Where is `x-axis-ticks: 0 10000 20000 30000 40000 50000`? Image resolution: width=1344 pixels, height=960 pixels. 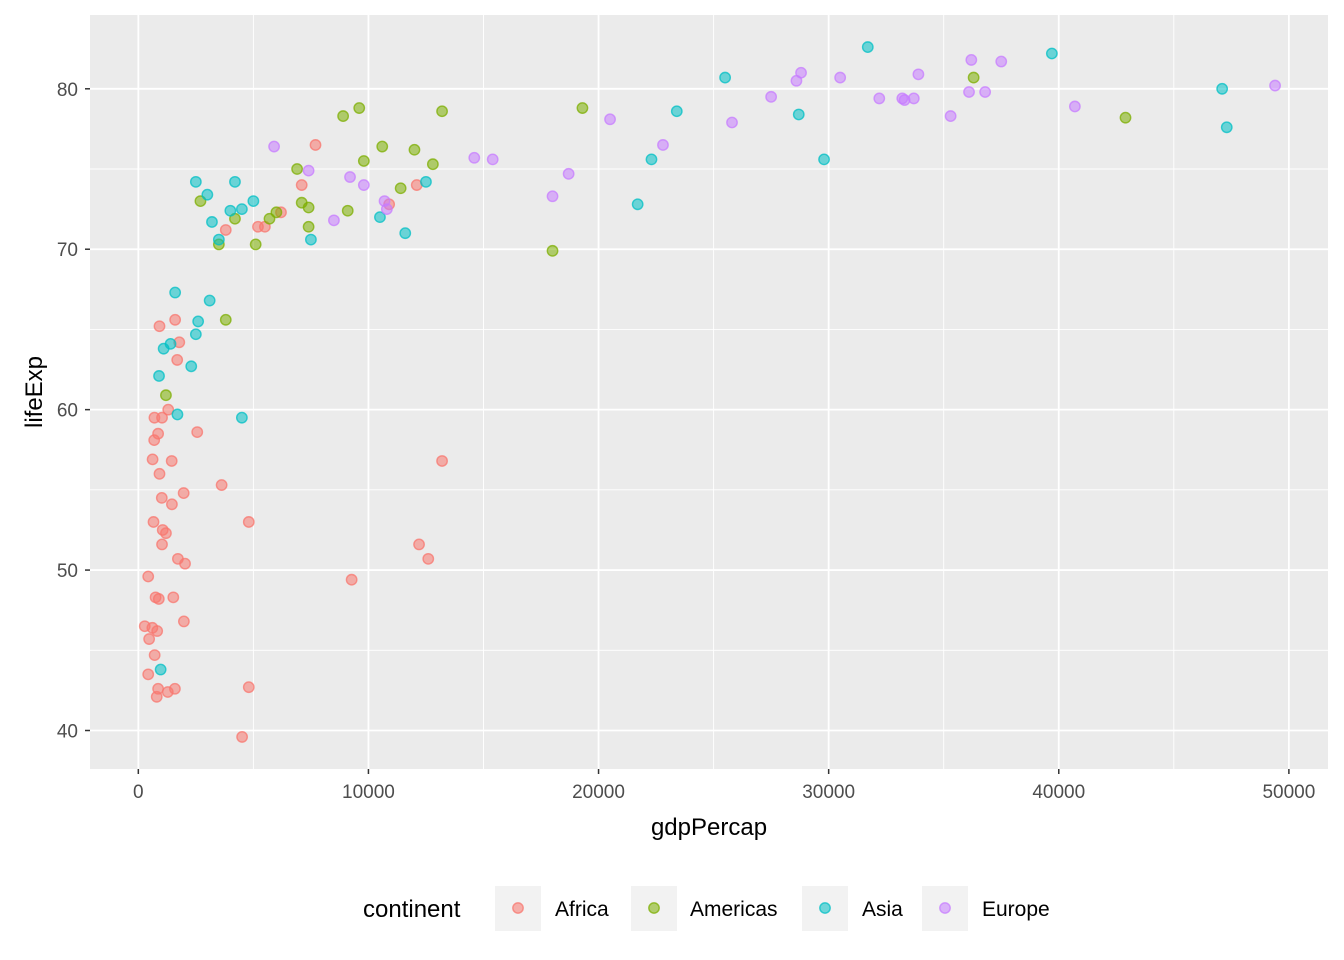 x-axis-ticks: 0 10000 20000 30000 40000 50000 is located at coordinates (724, 786).